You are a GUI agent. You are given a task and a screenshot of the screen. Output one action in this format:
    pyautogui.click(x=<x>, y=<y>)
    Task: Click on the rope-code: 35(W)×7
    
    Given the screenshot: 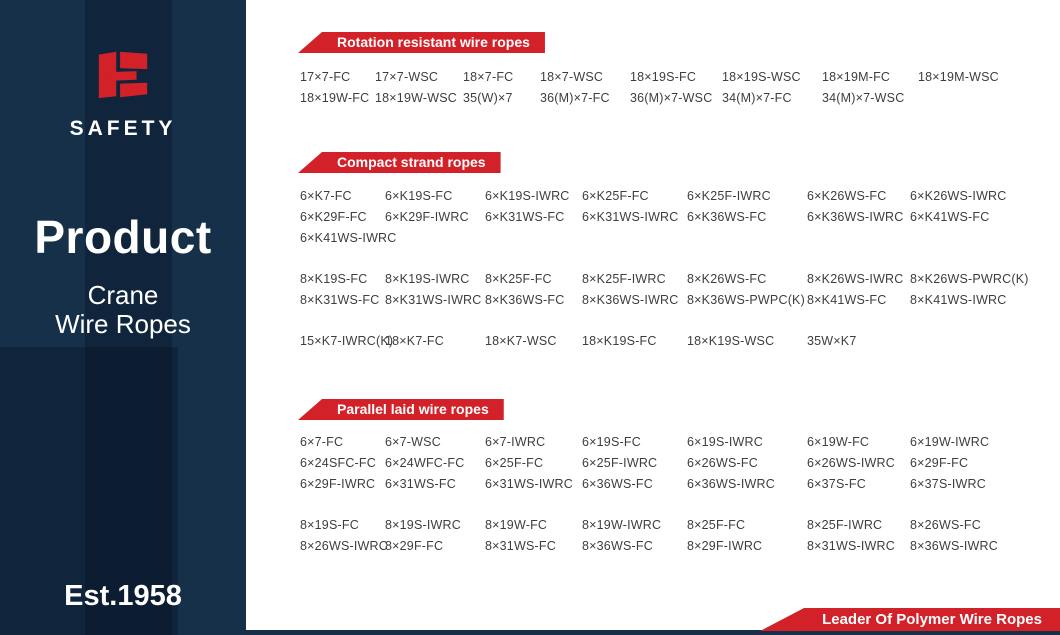 What is the action you would take?
    pyautogui.click(x=488, y=98)
    